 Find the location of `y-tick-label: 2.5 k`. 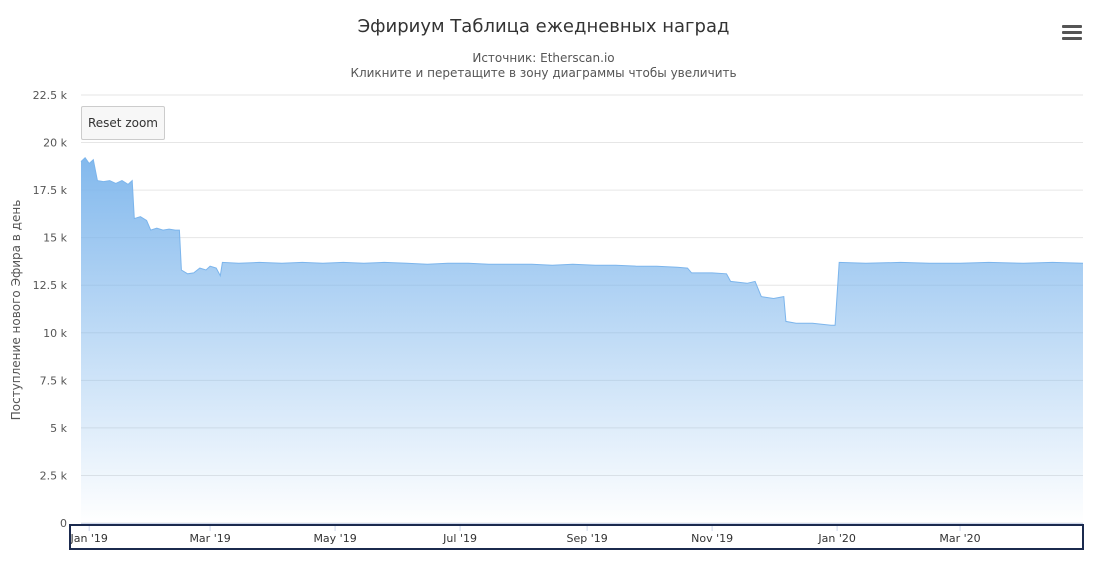

y-tick-label: 2.5 k is located at coordinates (54, 475).